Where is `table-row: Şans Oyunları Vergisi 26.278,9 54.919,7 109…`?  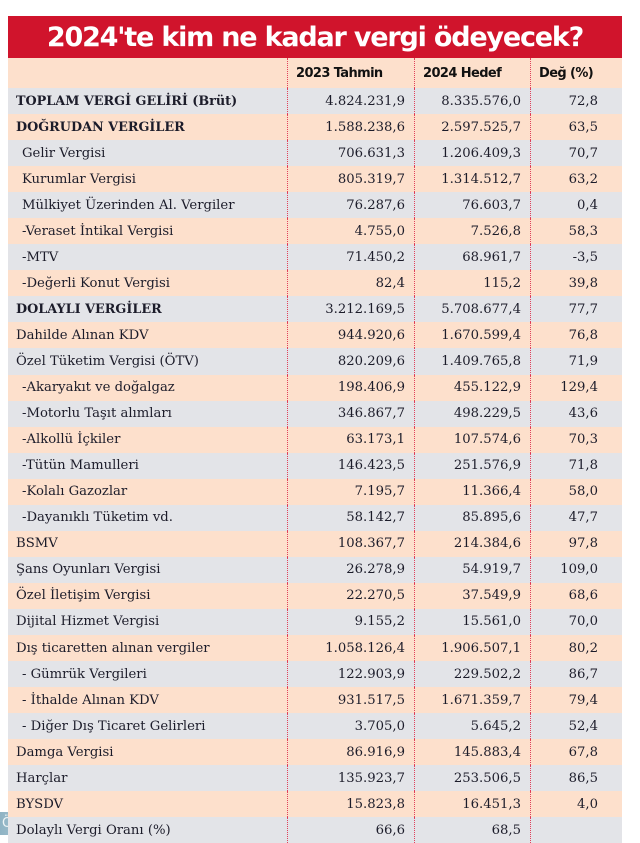
table-row: Şans Oyunları Vergisi 26.278,9 54.919,7 109… is located at coordinates (315, 569).